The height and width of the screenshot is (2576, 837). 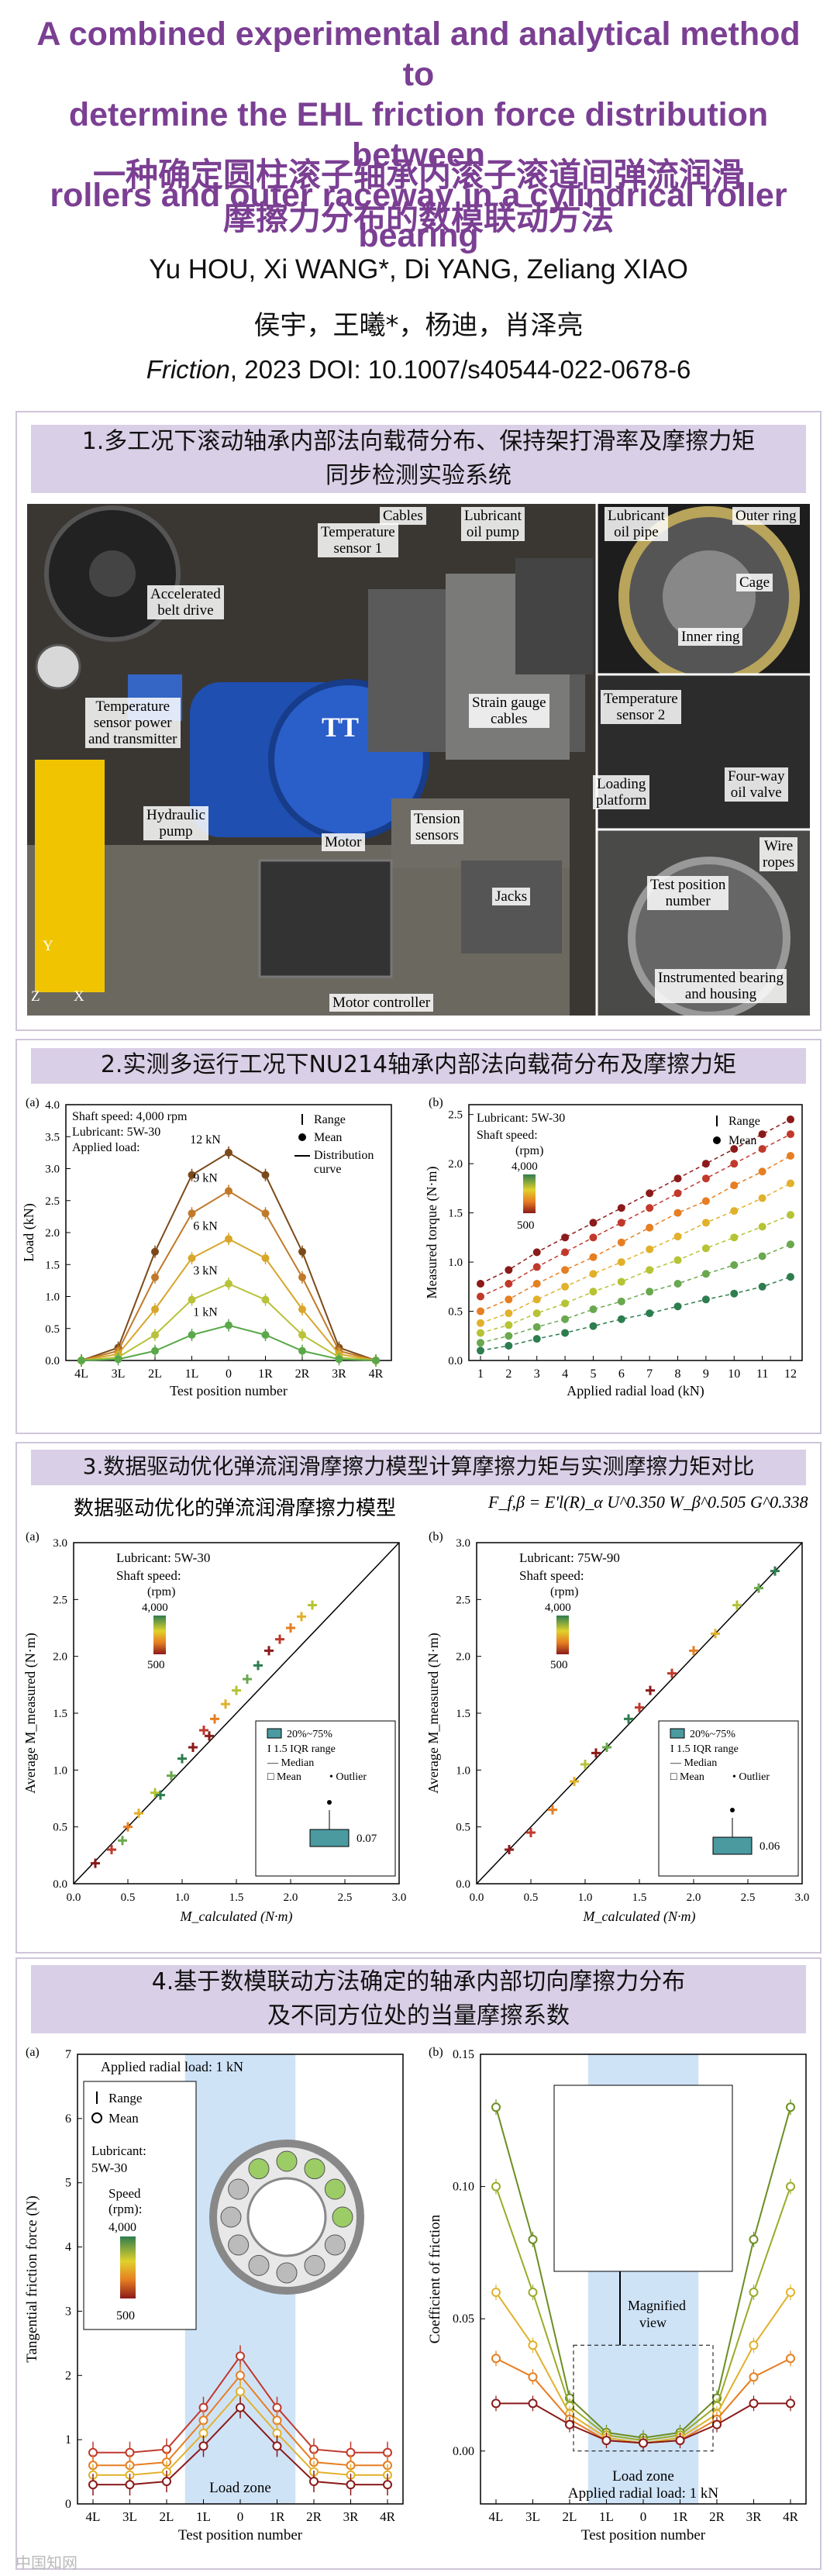 What do you see at coordinates (68, 2247) in the screenshot?
I see `y-tick-label: 4` at bounding box center [68, 2247].